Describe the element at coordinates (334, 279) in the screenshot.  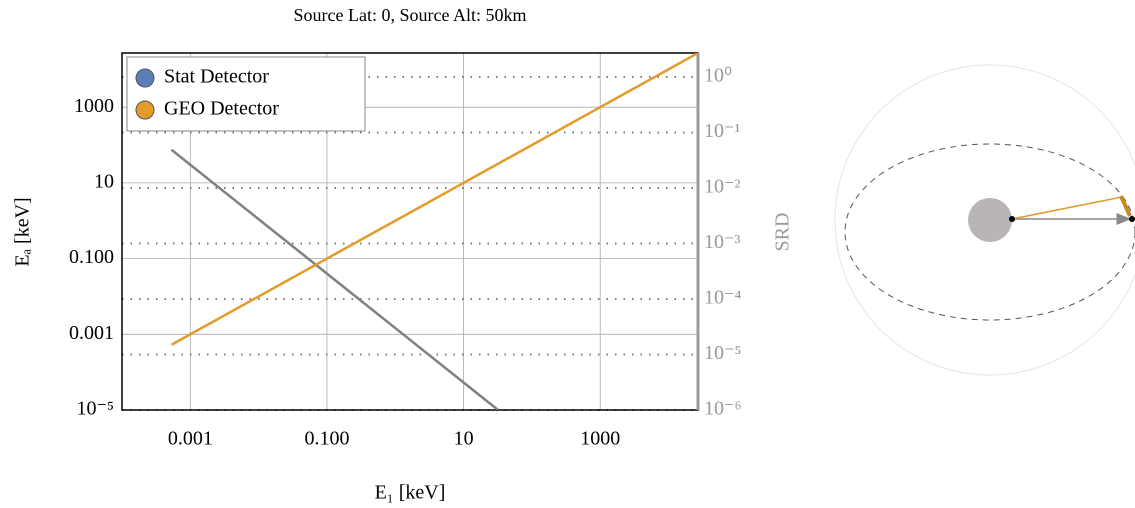
I see `series-line` at that location.